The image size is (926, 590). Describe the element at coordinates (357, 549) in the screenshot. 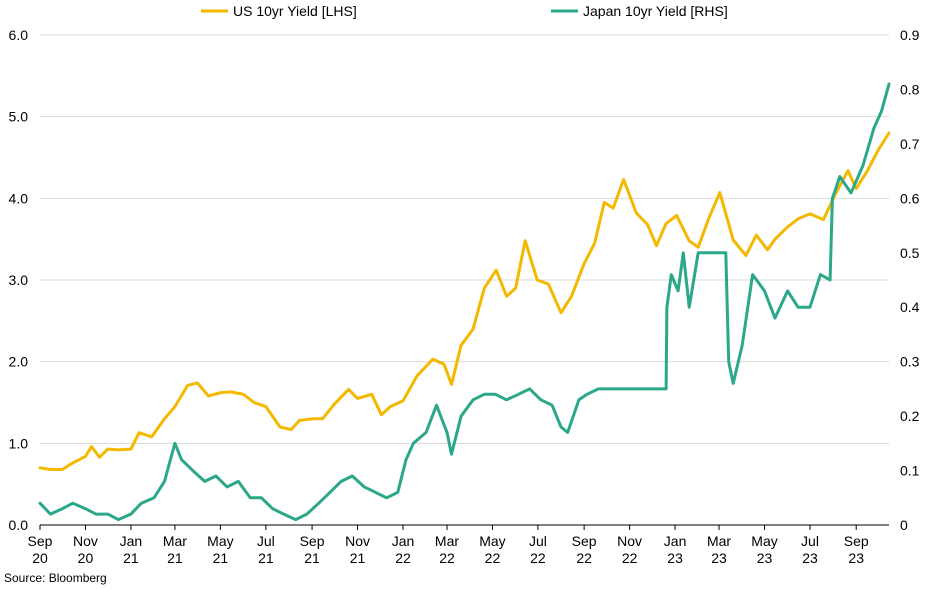

I see `x-tick-label: Nov 21` at that location.